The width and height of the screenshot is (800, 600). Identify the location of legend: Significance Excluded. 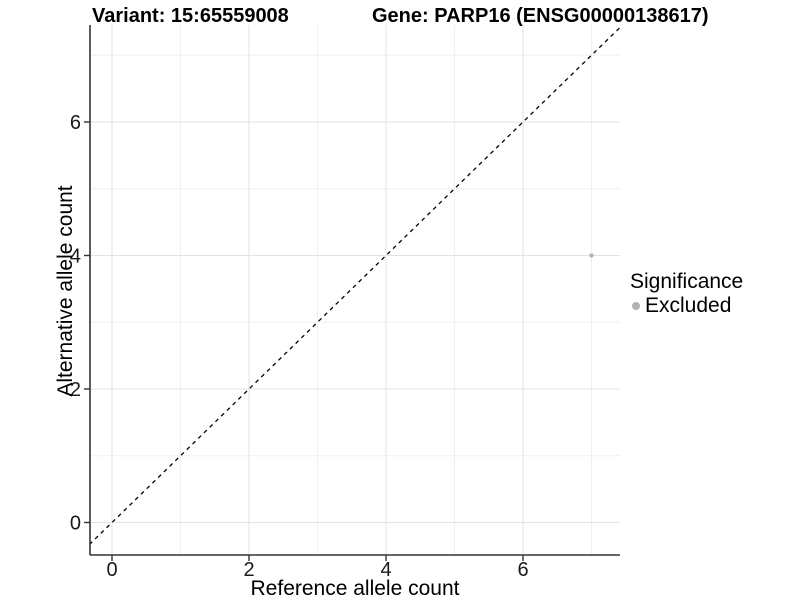
(686, 294).